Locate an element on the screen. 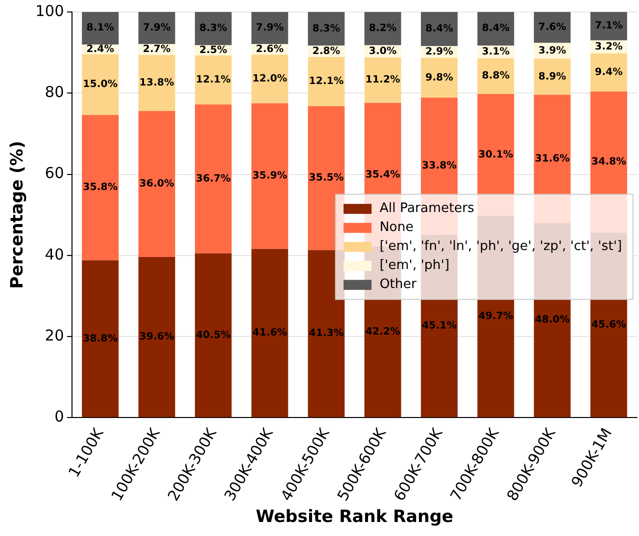  data-label: 41.3% is located at coordinates (326, 334).